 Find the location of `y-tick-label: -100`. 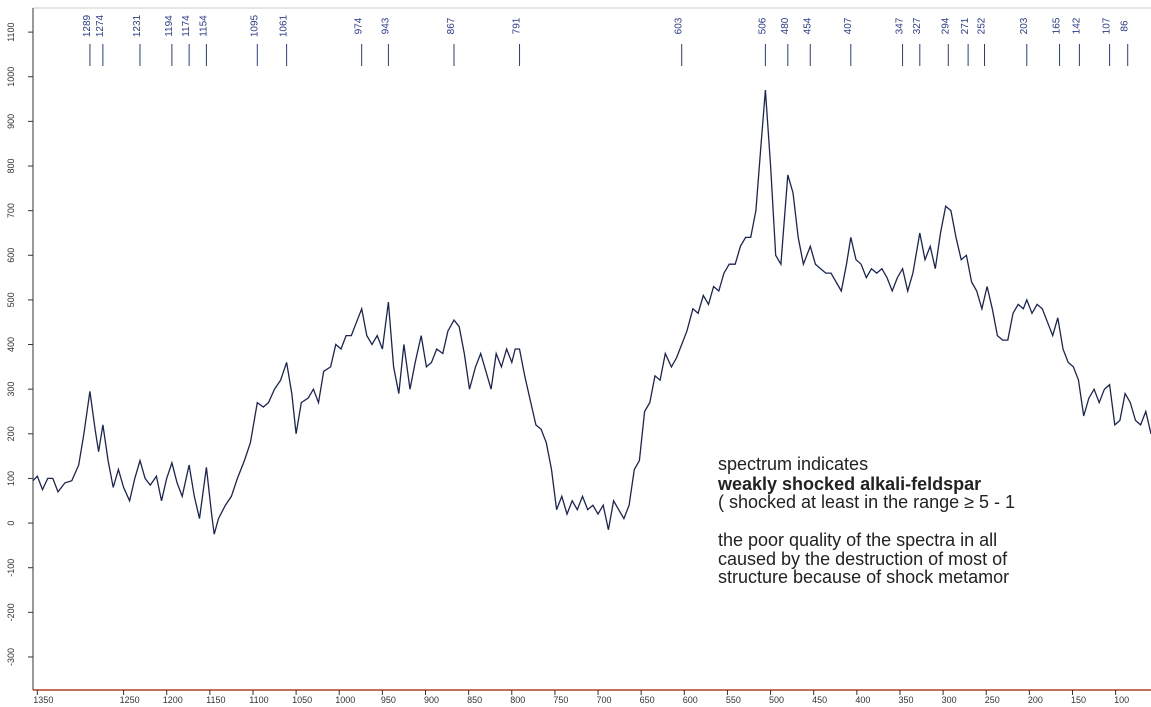

y-tick-label: -100 is located at coordinates (11, 568).